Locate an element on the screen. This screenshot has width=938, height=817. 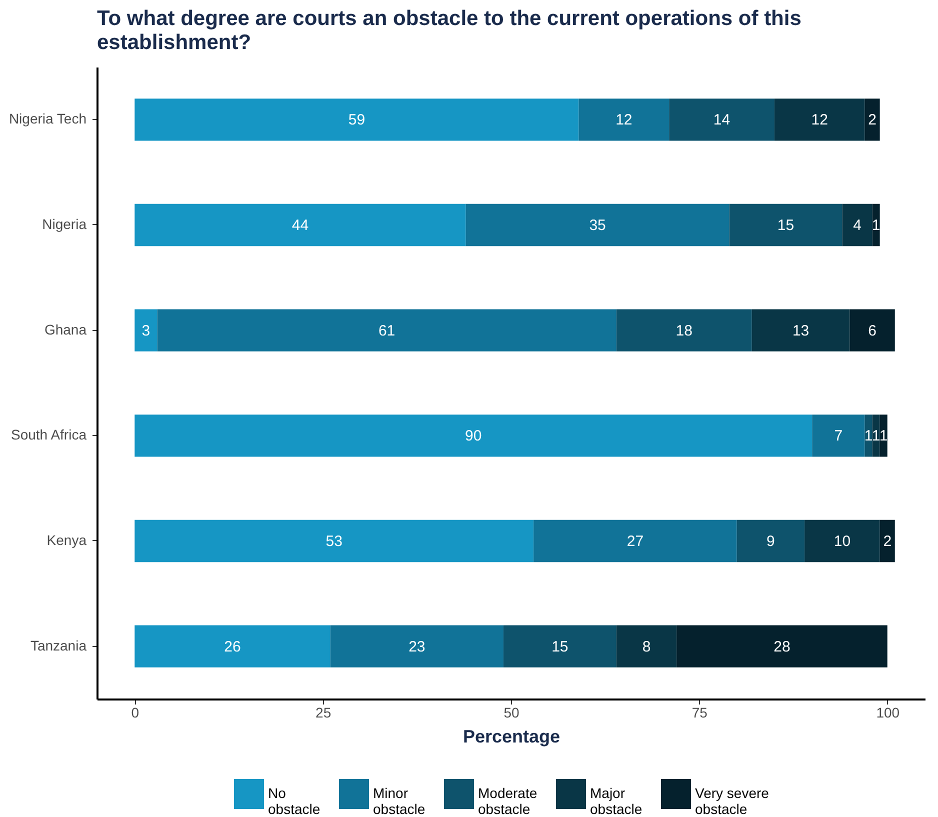
y-tick-label: Nigeria Tech is located at coordinates (47, 118).